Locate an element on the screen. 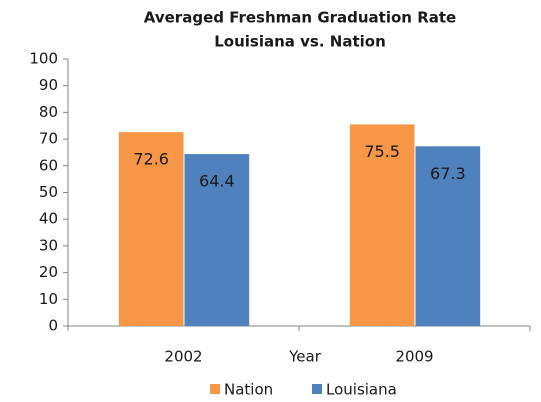 Image resolution: width=541 pixels, height=402 pixels. y-tick-label: 80 is located at coordinates (48, 112).